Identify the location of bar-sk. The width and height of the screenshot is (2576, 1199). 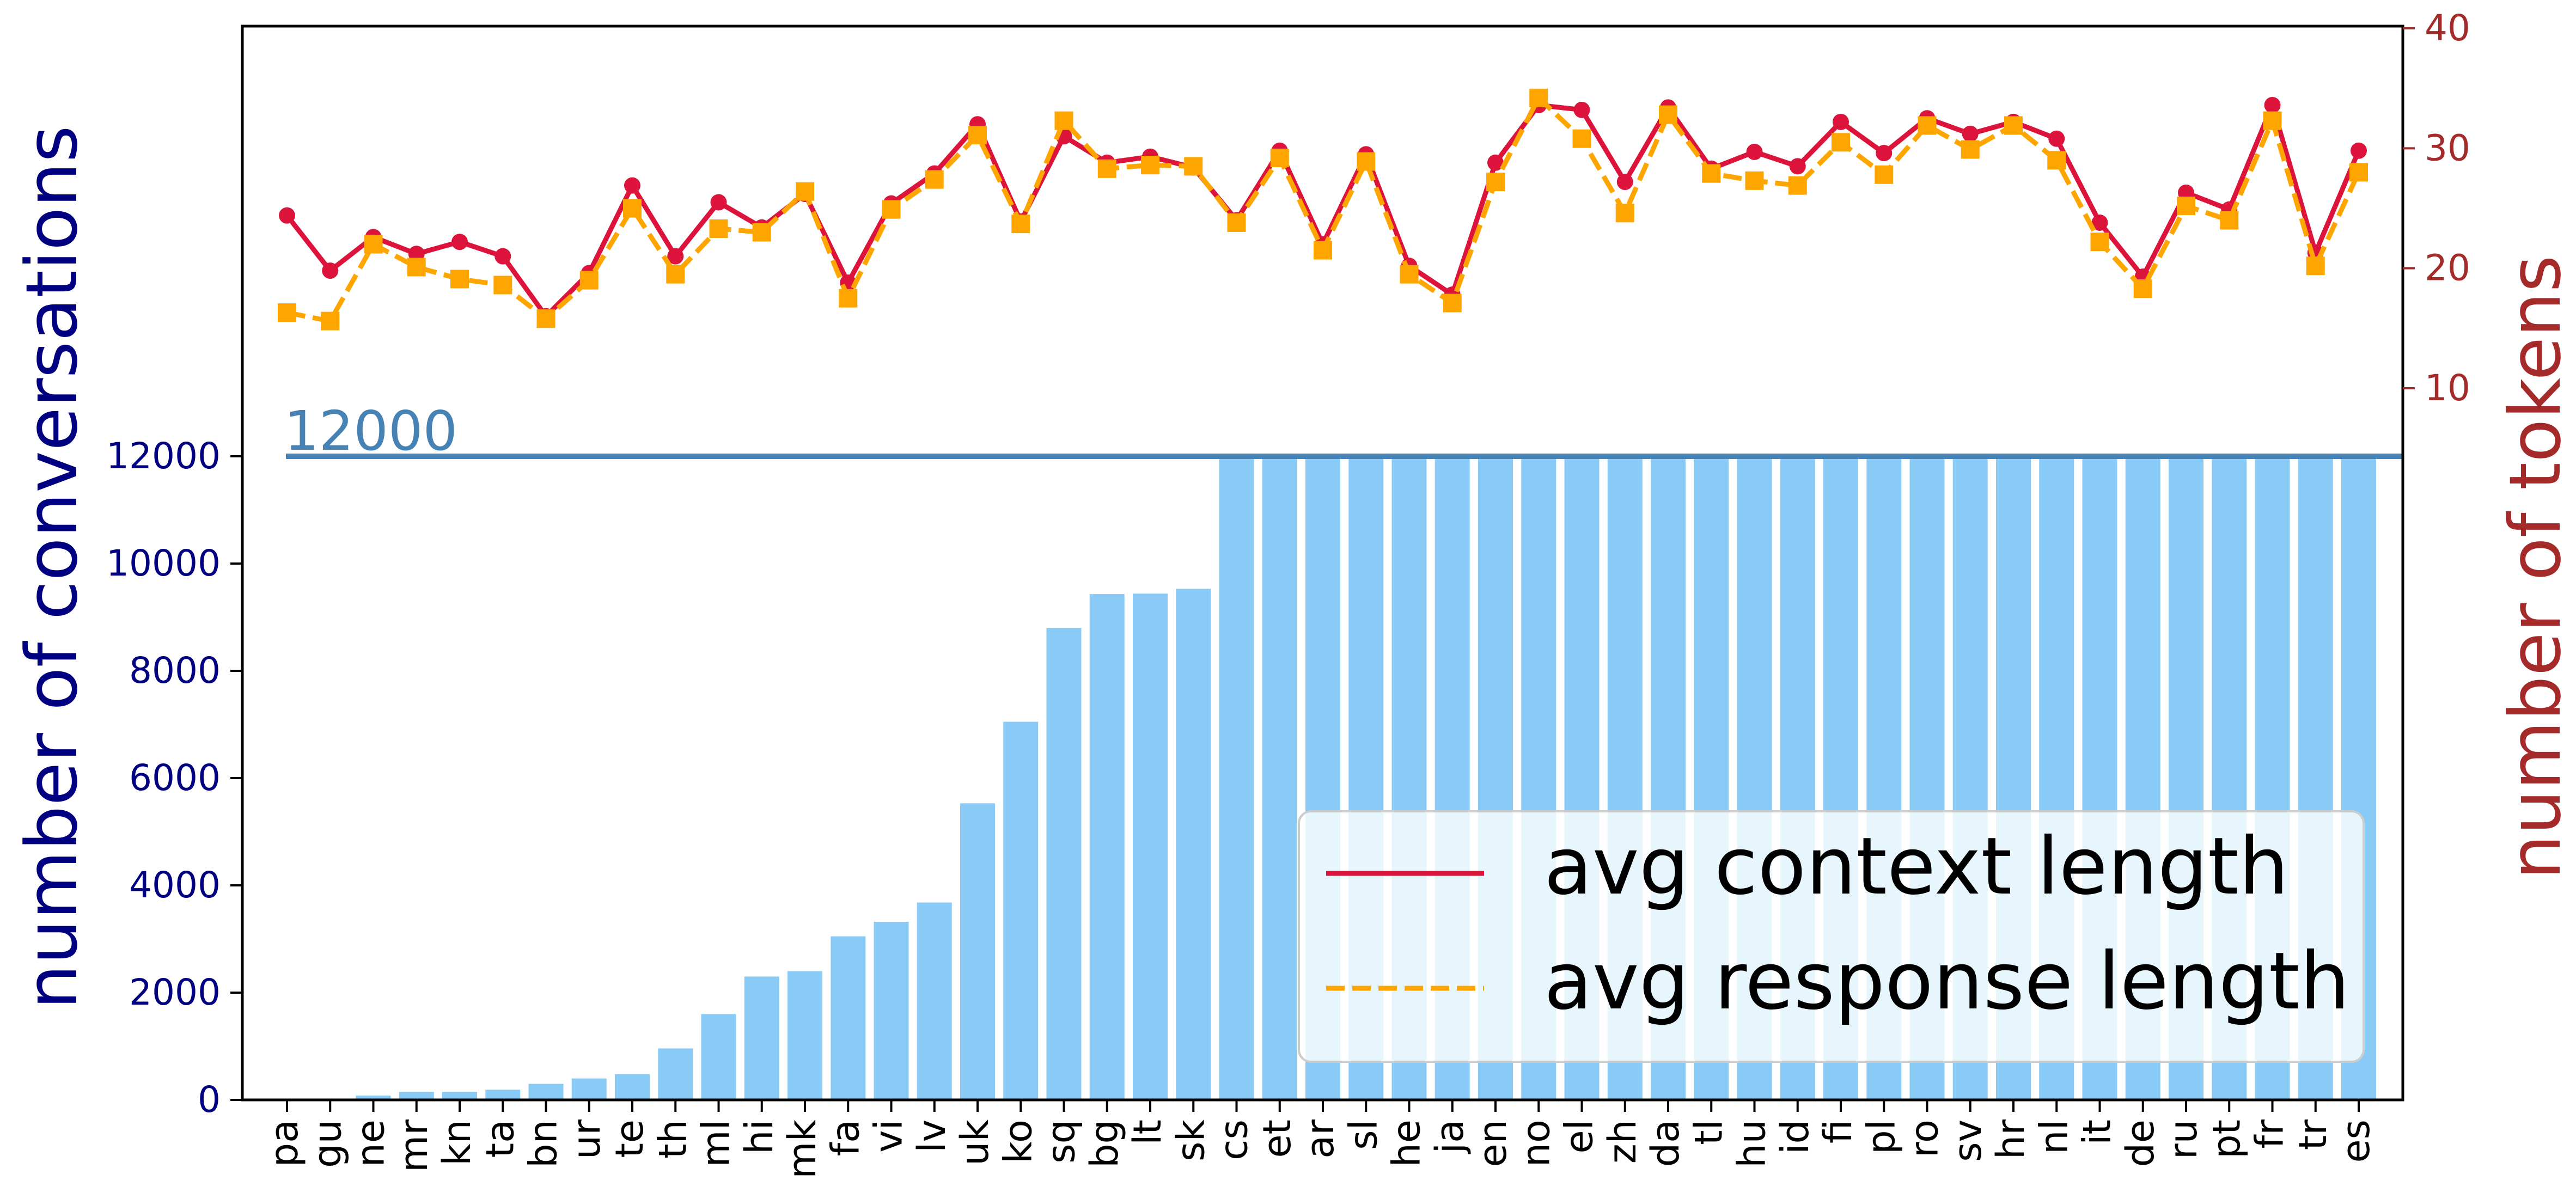
(1193, 844).